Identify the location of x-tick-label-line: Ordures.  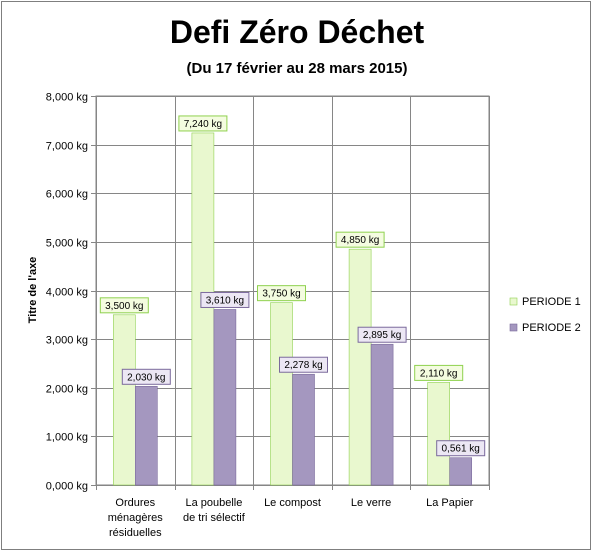
(135, 503).